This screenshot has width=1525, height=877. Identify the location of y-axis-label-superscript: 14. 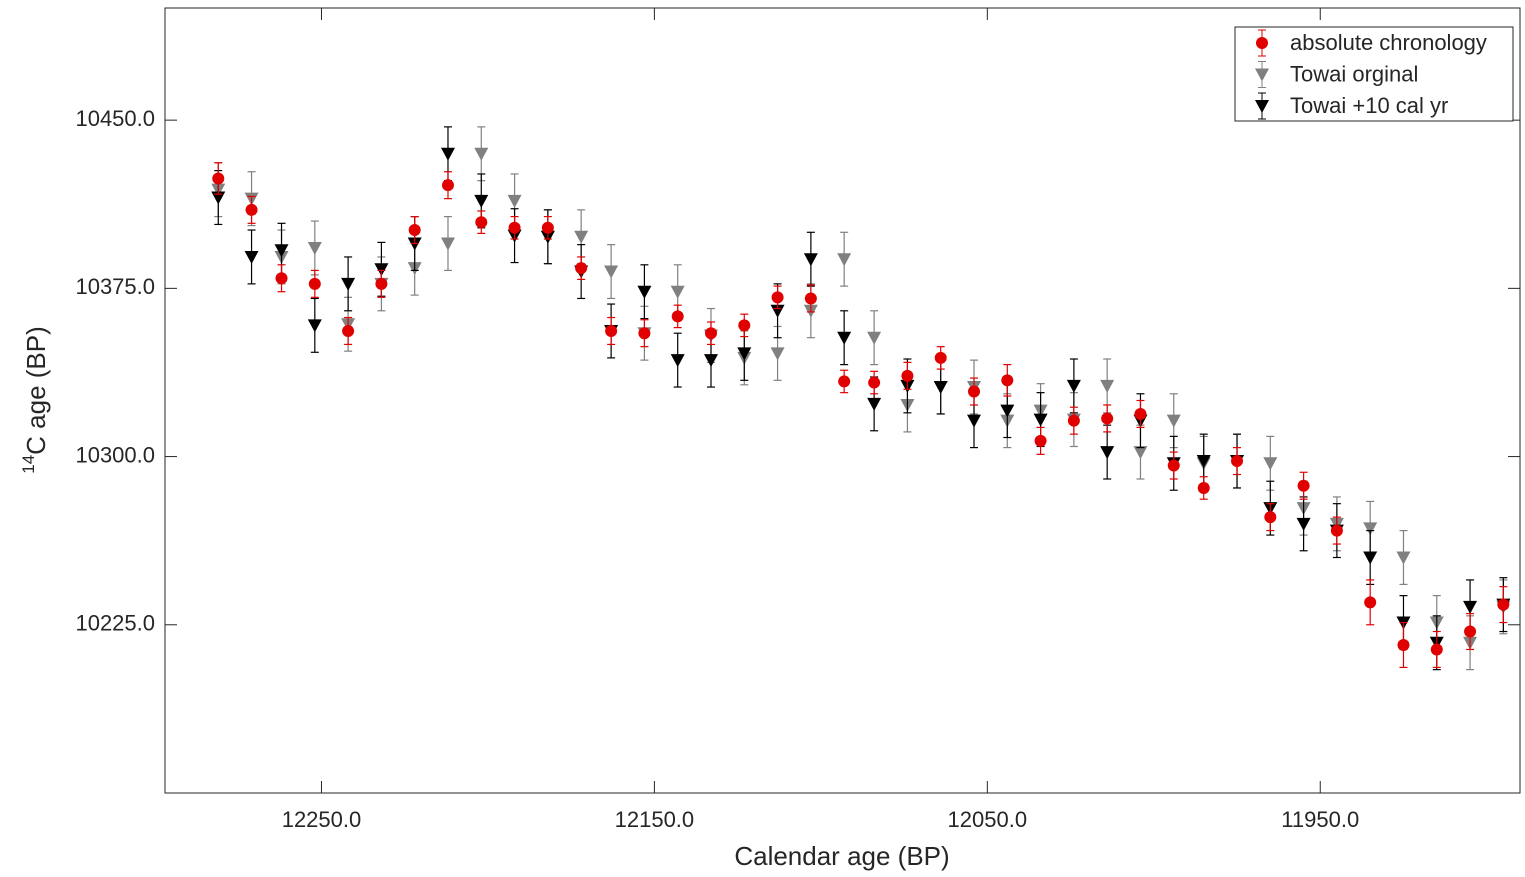
(28, 464).